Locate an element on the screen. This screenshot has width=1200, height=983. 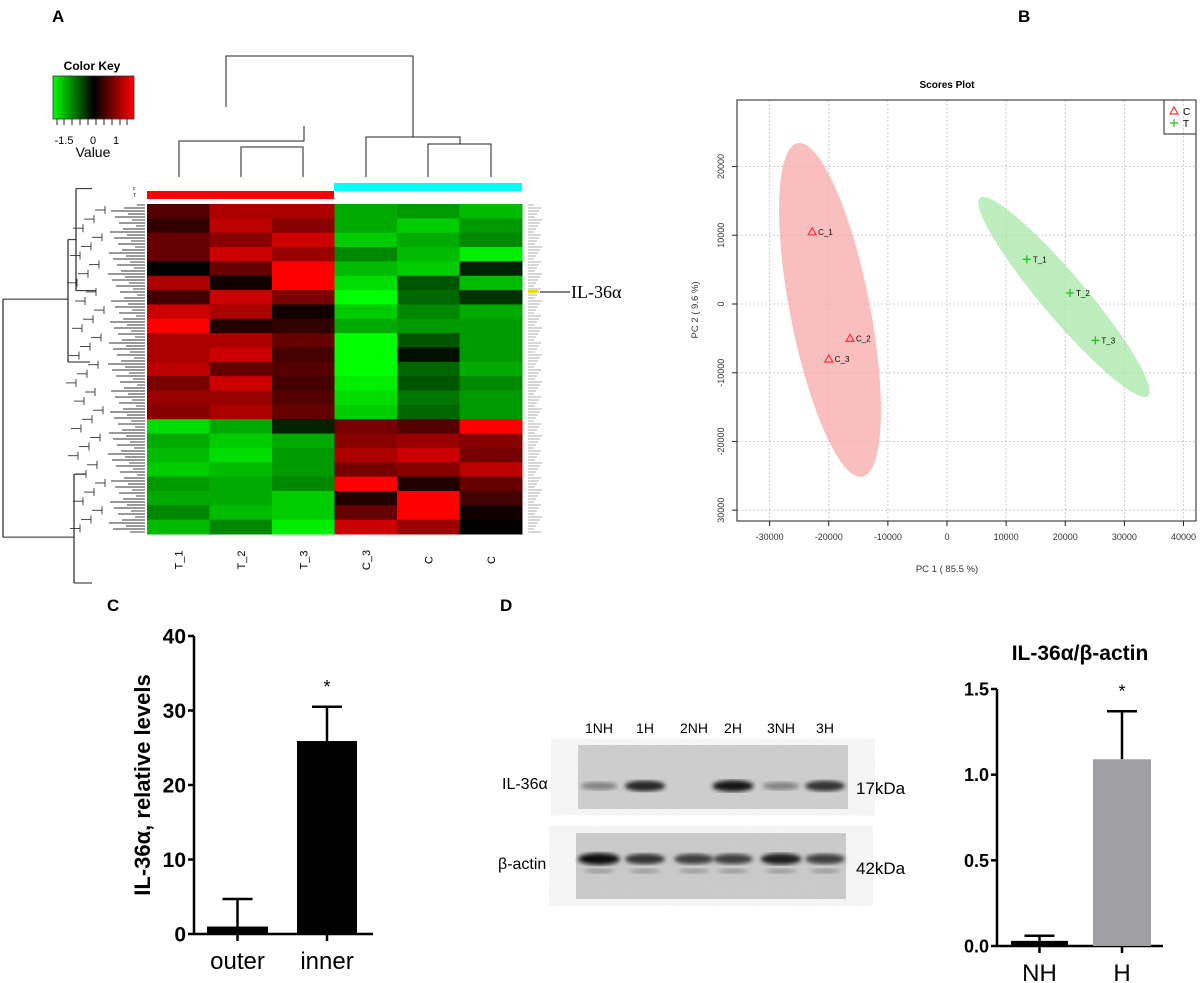
row-labels is located at coordinates (535, 368).